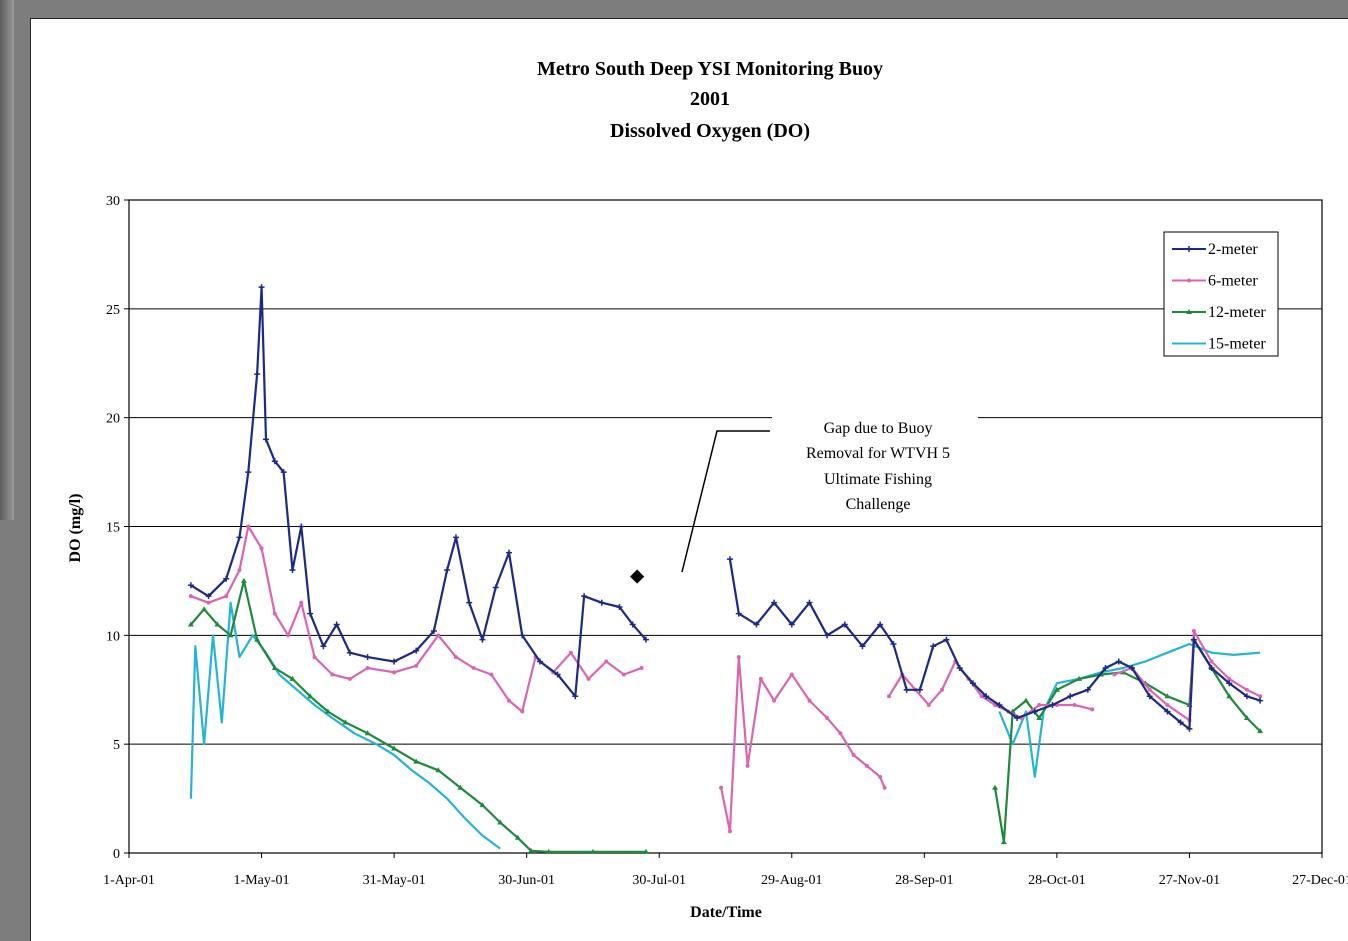 The image size is (1348, 941). What do you see at coordinates (637, 576) in the screenshot?
I see `annotation-marker` at bounding box center [637, 576].